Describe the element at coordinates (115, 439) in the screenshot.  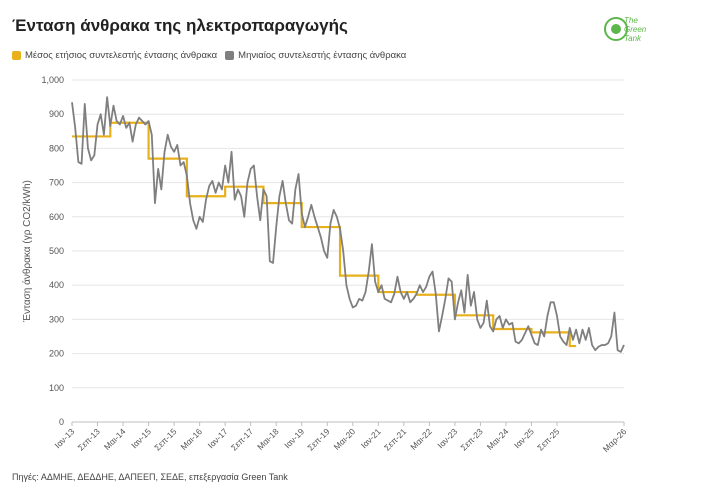
I see `x-tick-label: Μαι-14` at that location.